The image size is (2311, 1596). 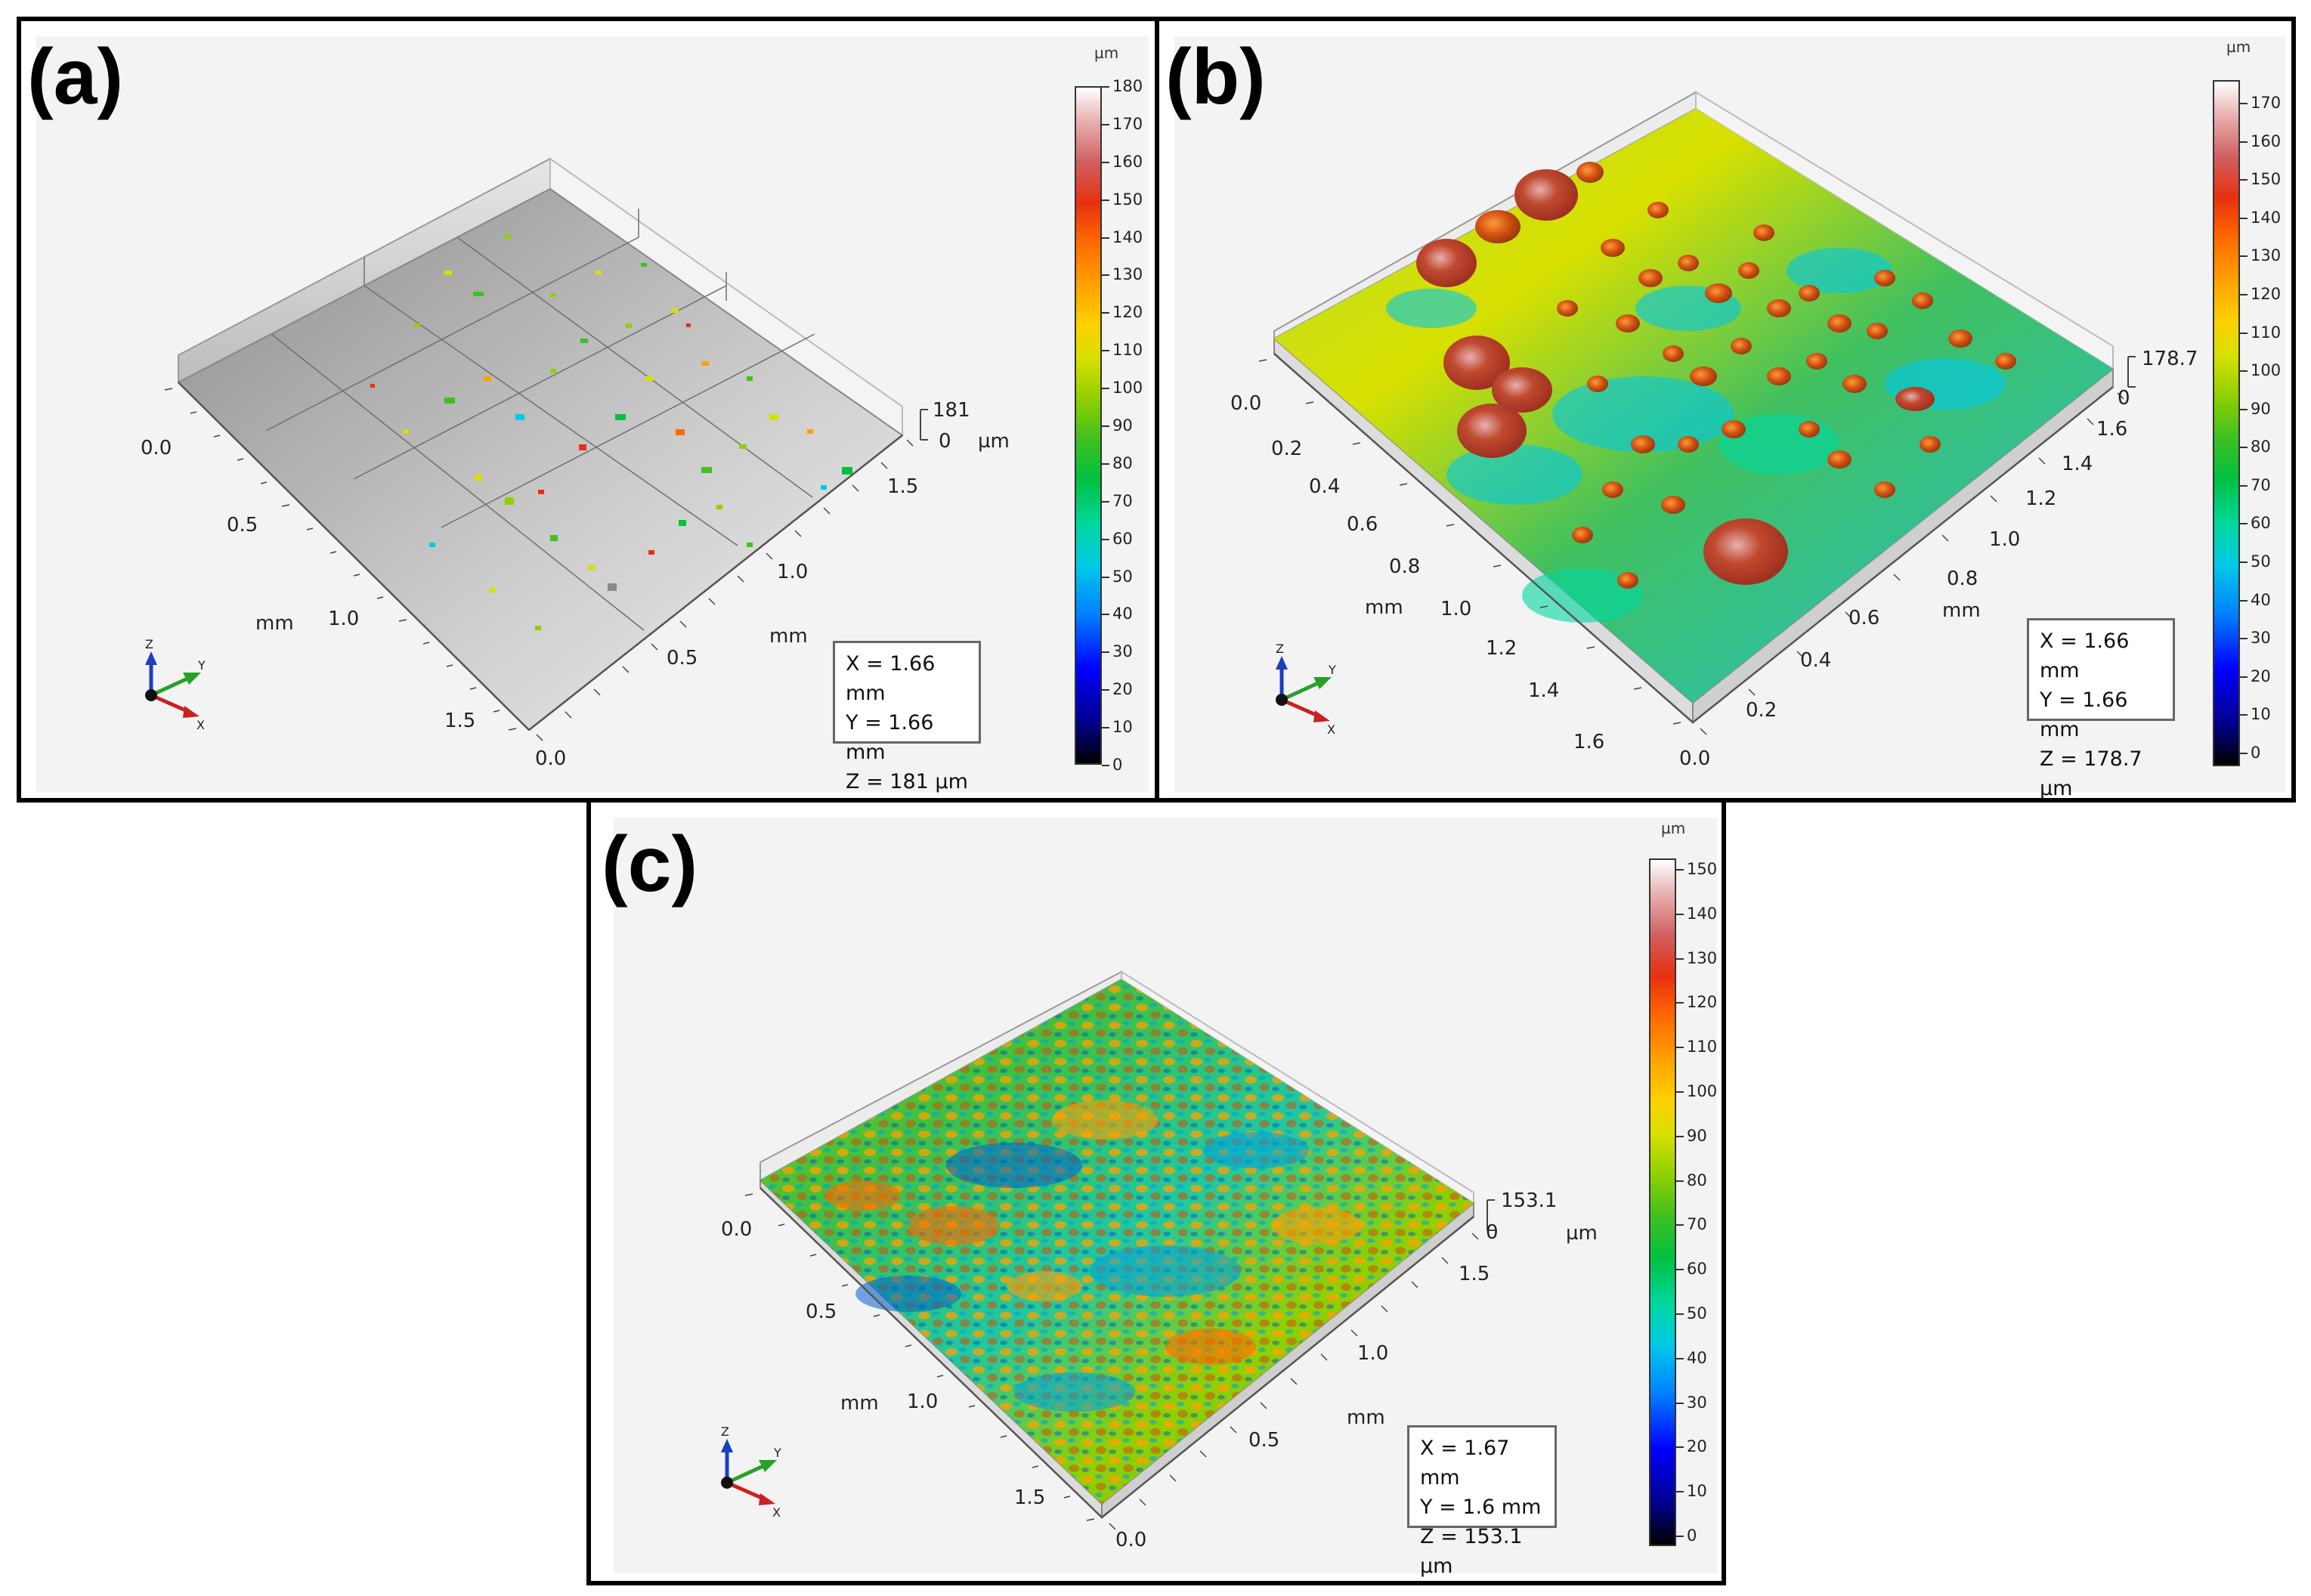 I want to click on left-axis-tick-0: 0.0, so click(x=736, y=1229).